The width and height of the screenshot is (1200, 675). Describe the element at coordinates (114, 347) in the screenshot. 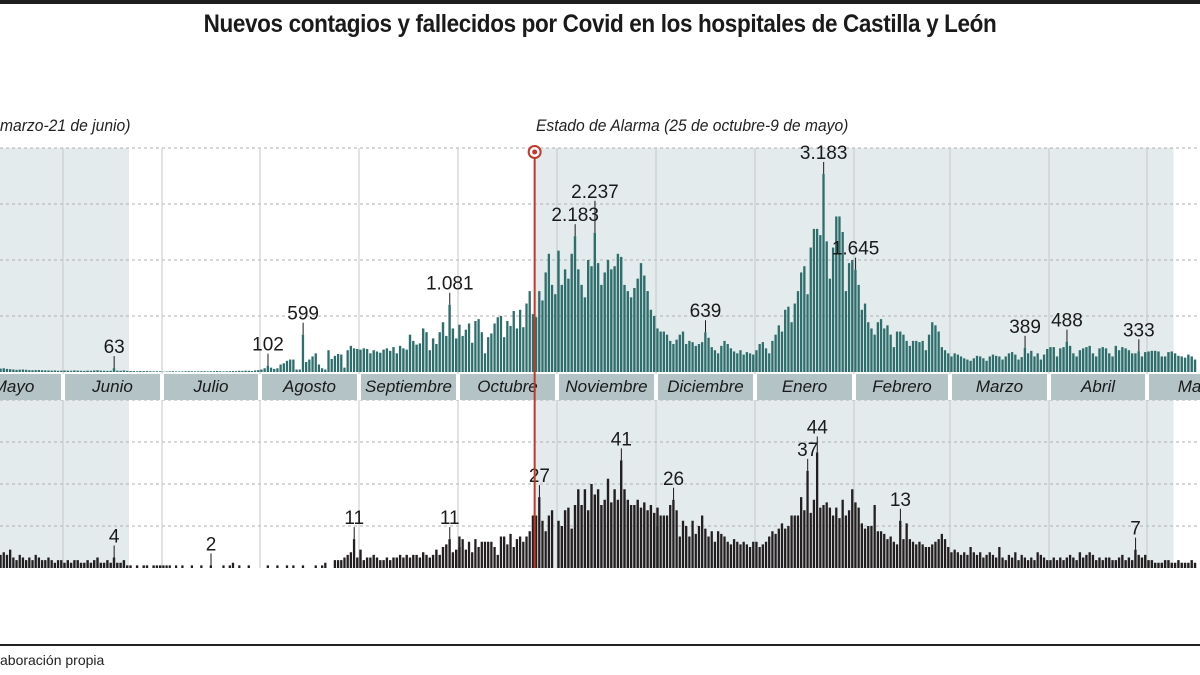

I see `cases-data-label: 63` at that location.